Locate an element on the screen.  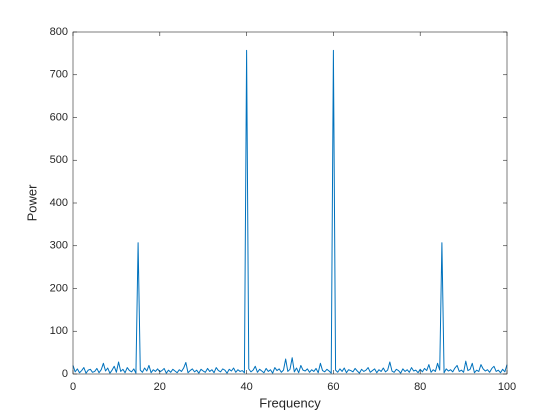
y-tick-label: 300 is located at coordinates (59, 246).